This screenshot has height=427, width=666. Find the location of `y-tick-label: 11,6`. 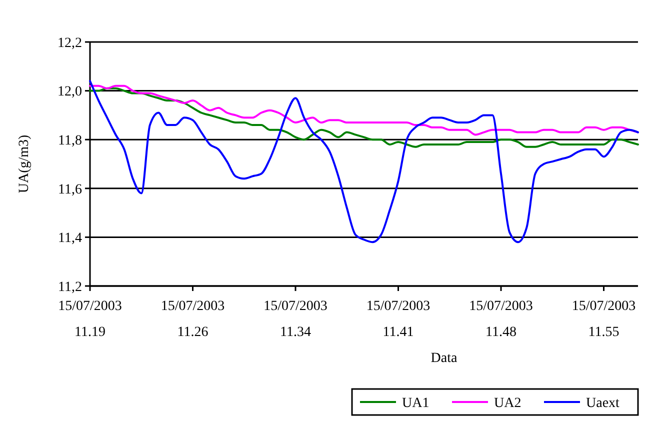

y-tick-label: 11,6 is located at coordinates (70, 190).